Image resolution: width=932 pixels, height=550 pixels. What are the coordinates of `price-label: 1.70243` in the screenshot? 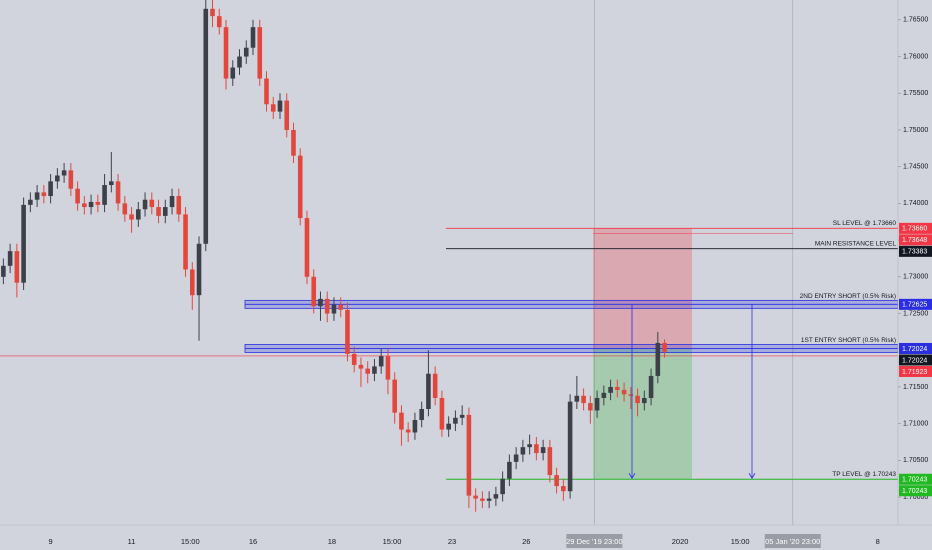 It's located at (914, 480).